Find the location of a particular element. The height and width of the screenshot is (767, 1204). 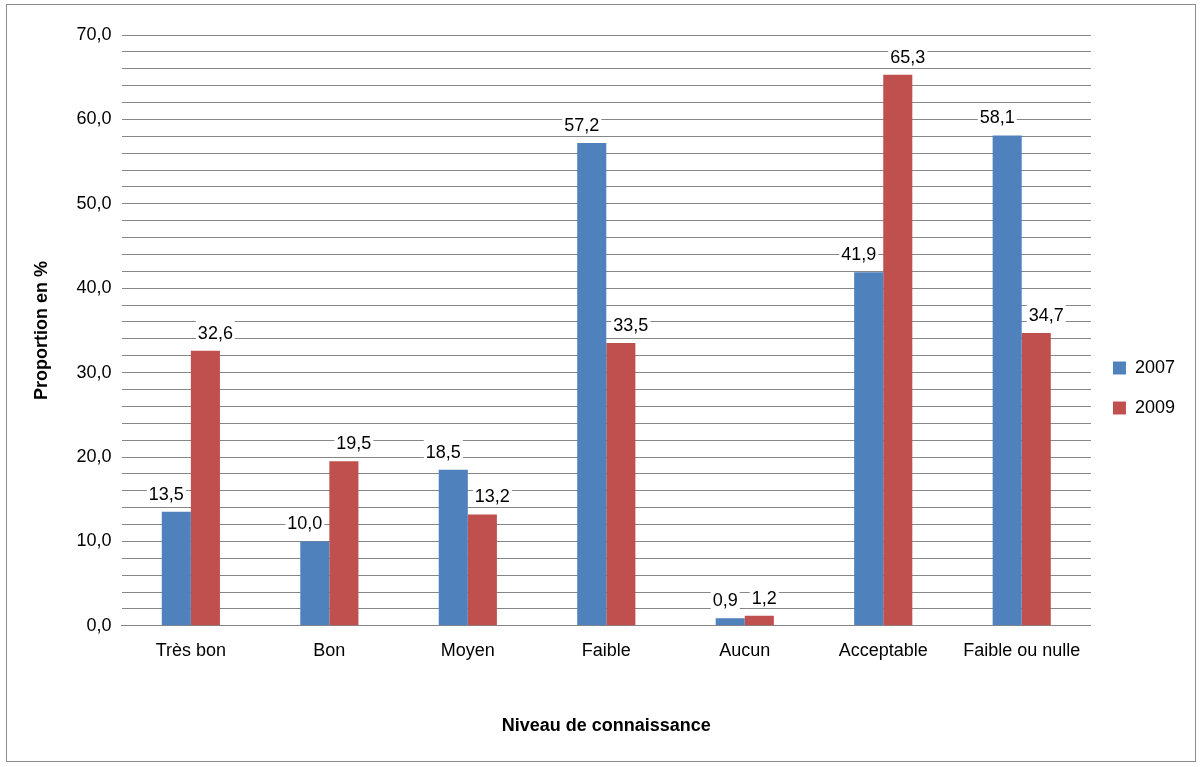

x-tick-label: Acceptable is located at coordinates (883, 649).